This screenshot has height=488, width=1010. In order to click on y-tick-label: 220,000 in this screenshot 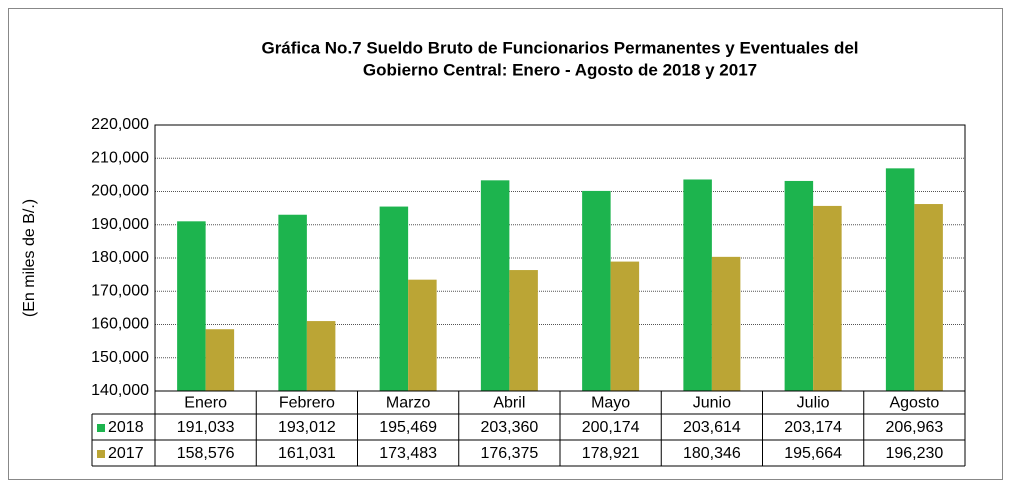, I will do `click(120, 124)`.